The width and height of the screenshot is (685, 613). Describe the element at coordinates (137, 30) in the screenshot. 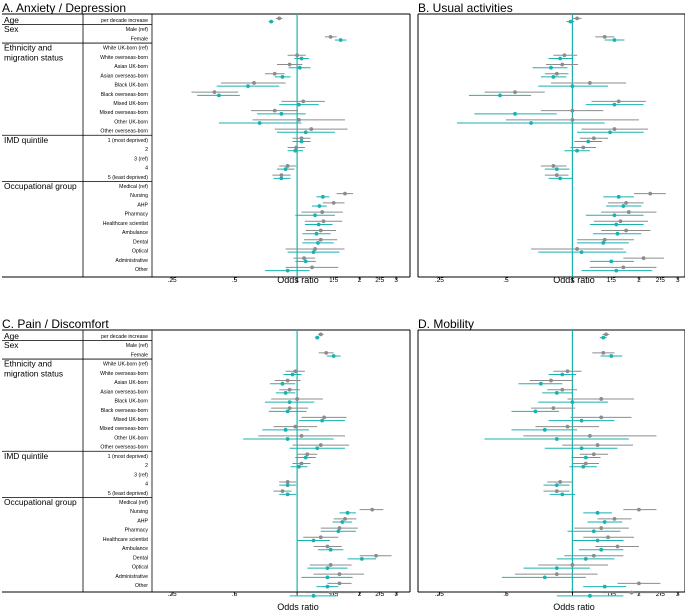

I see `row-label: Male (ref)` at that location.